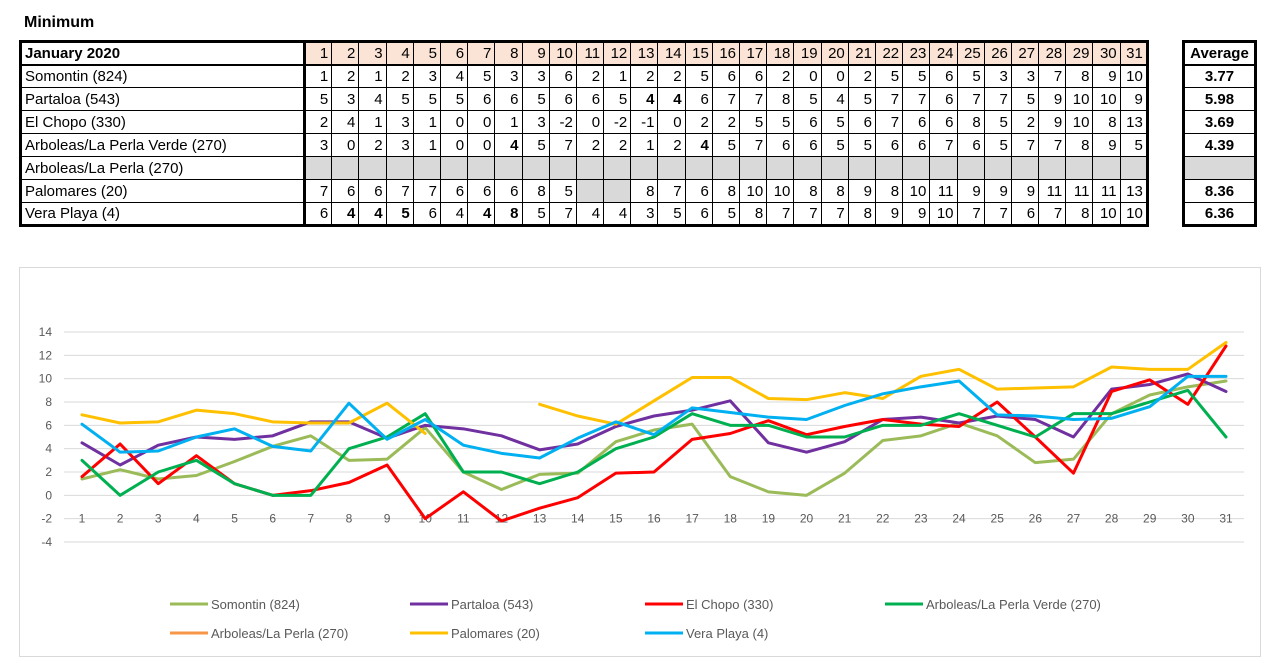  What do you see at coordinates (46, 379) in the screenshot?
I see `y-tick-label: 10` at bounding box center [46, 379].